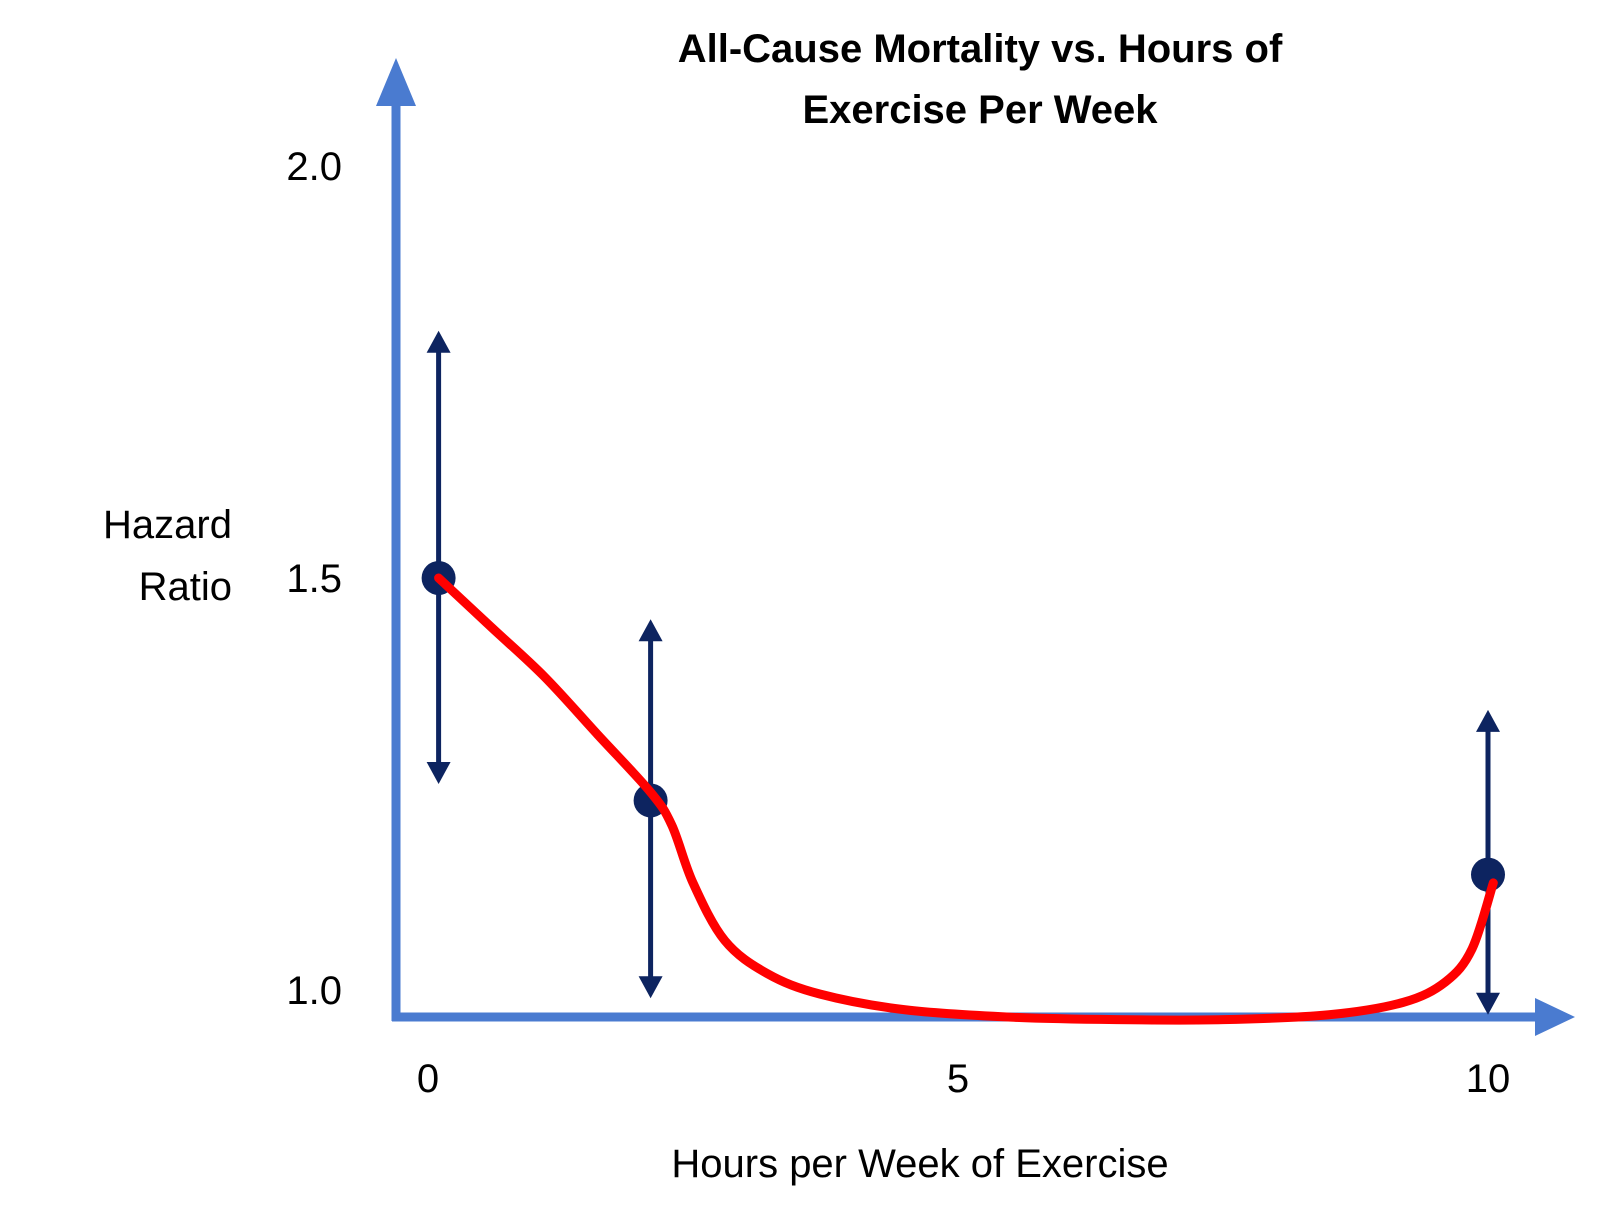 This screenshot has height=1223, width=1600. Describe the element at coordinates (314, 991) in the screenshot. I see `y-tick-label: 1.0` at that location.